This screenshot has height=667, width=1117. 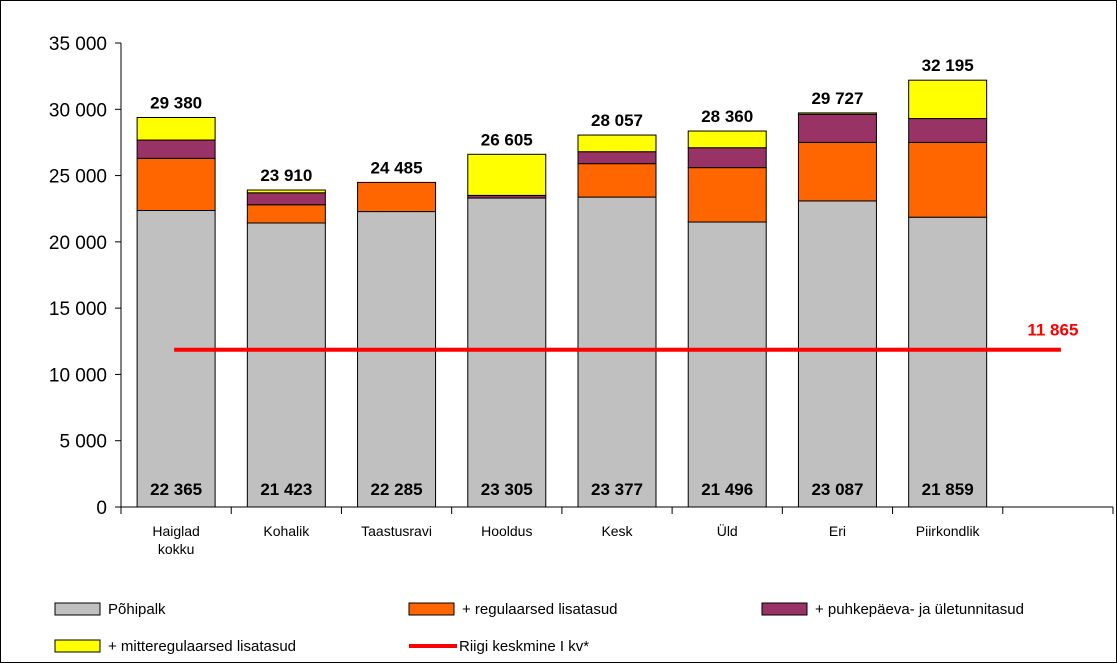 What do you see at coordinates (727, 530) in the screenshot?
I see `x-tick-label: Üld` at bounding box center [727, 530].